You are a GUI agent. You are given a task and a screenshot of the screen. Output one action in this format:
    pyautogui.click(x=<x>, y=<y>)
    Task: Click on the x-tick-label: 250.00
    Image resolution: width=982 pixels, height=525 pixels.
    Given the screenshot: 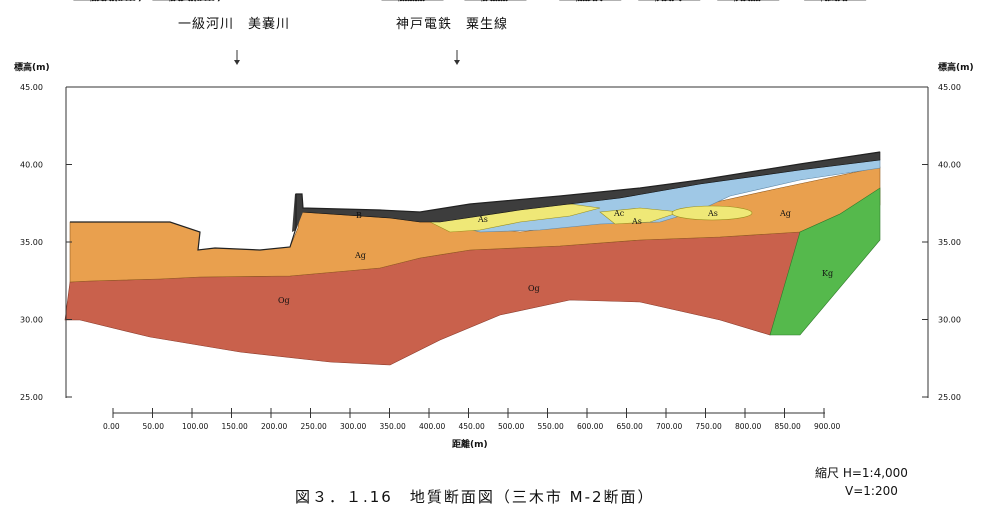 What is the action you would take?
    pyautogui.click(x=314, y=426)
    